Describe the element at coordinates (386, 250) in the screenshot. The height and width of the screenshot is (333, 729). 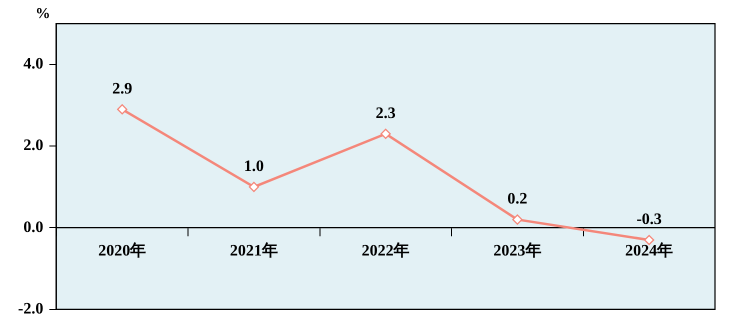
I see `x-tick-label: 2022年` at that location.